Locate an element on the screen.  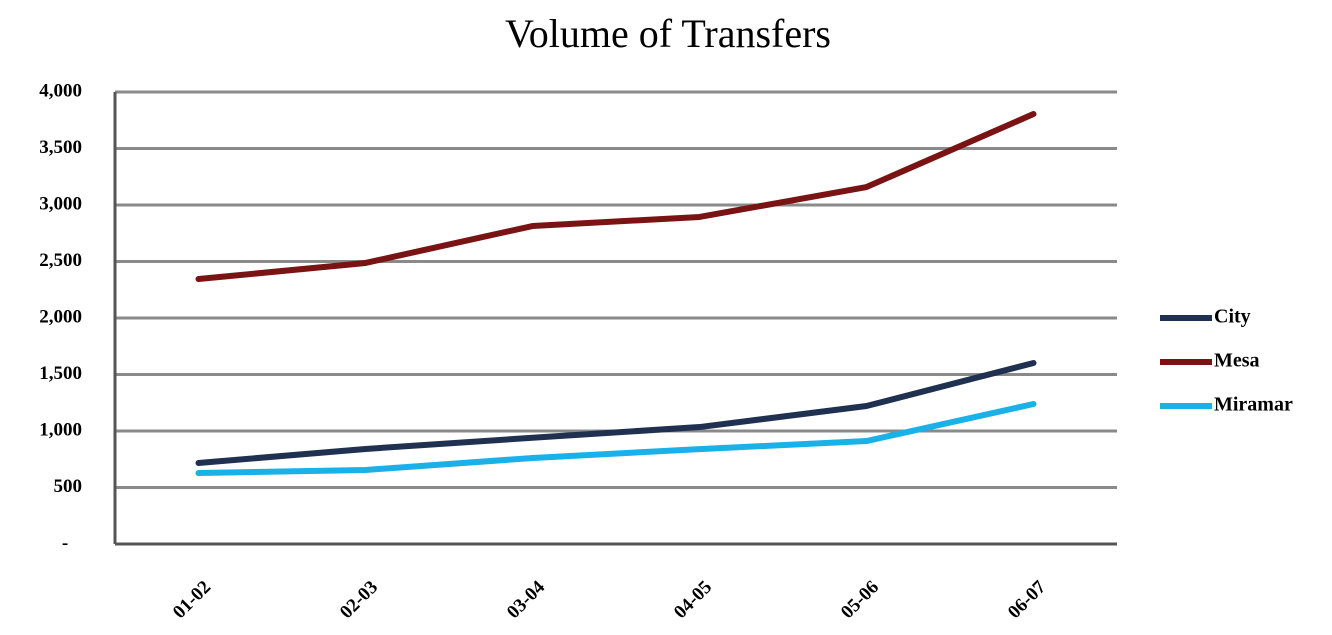
y-tick-label: 3,000 is located at coordinates (60, 203).